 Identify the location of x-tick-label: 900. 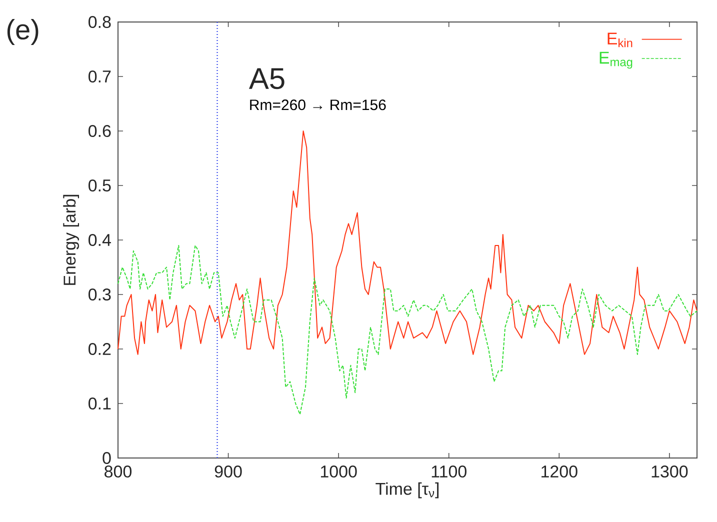
(228, 472).